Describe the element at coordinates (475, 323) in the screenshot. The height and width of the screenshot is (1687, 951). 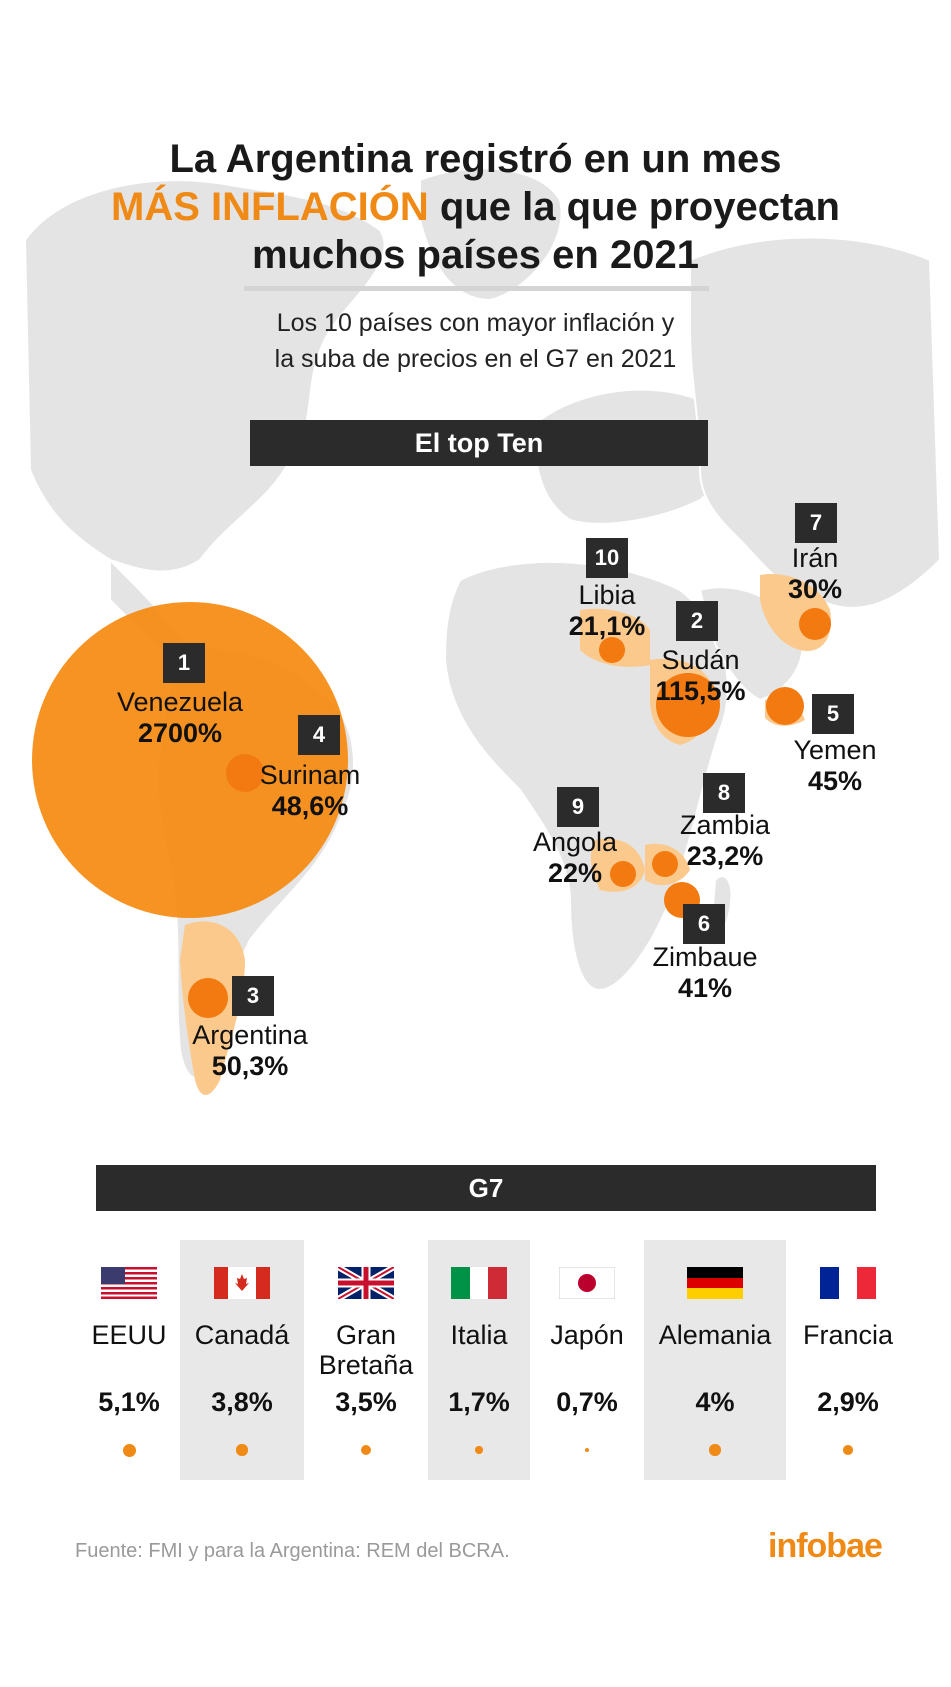
I see `subtitle-line-1: Los 10 países con mayor inflación y` at that location.